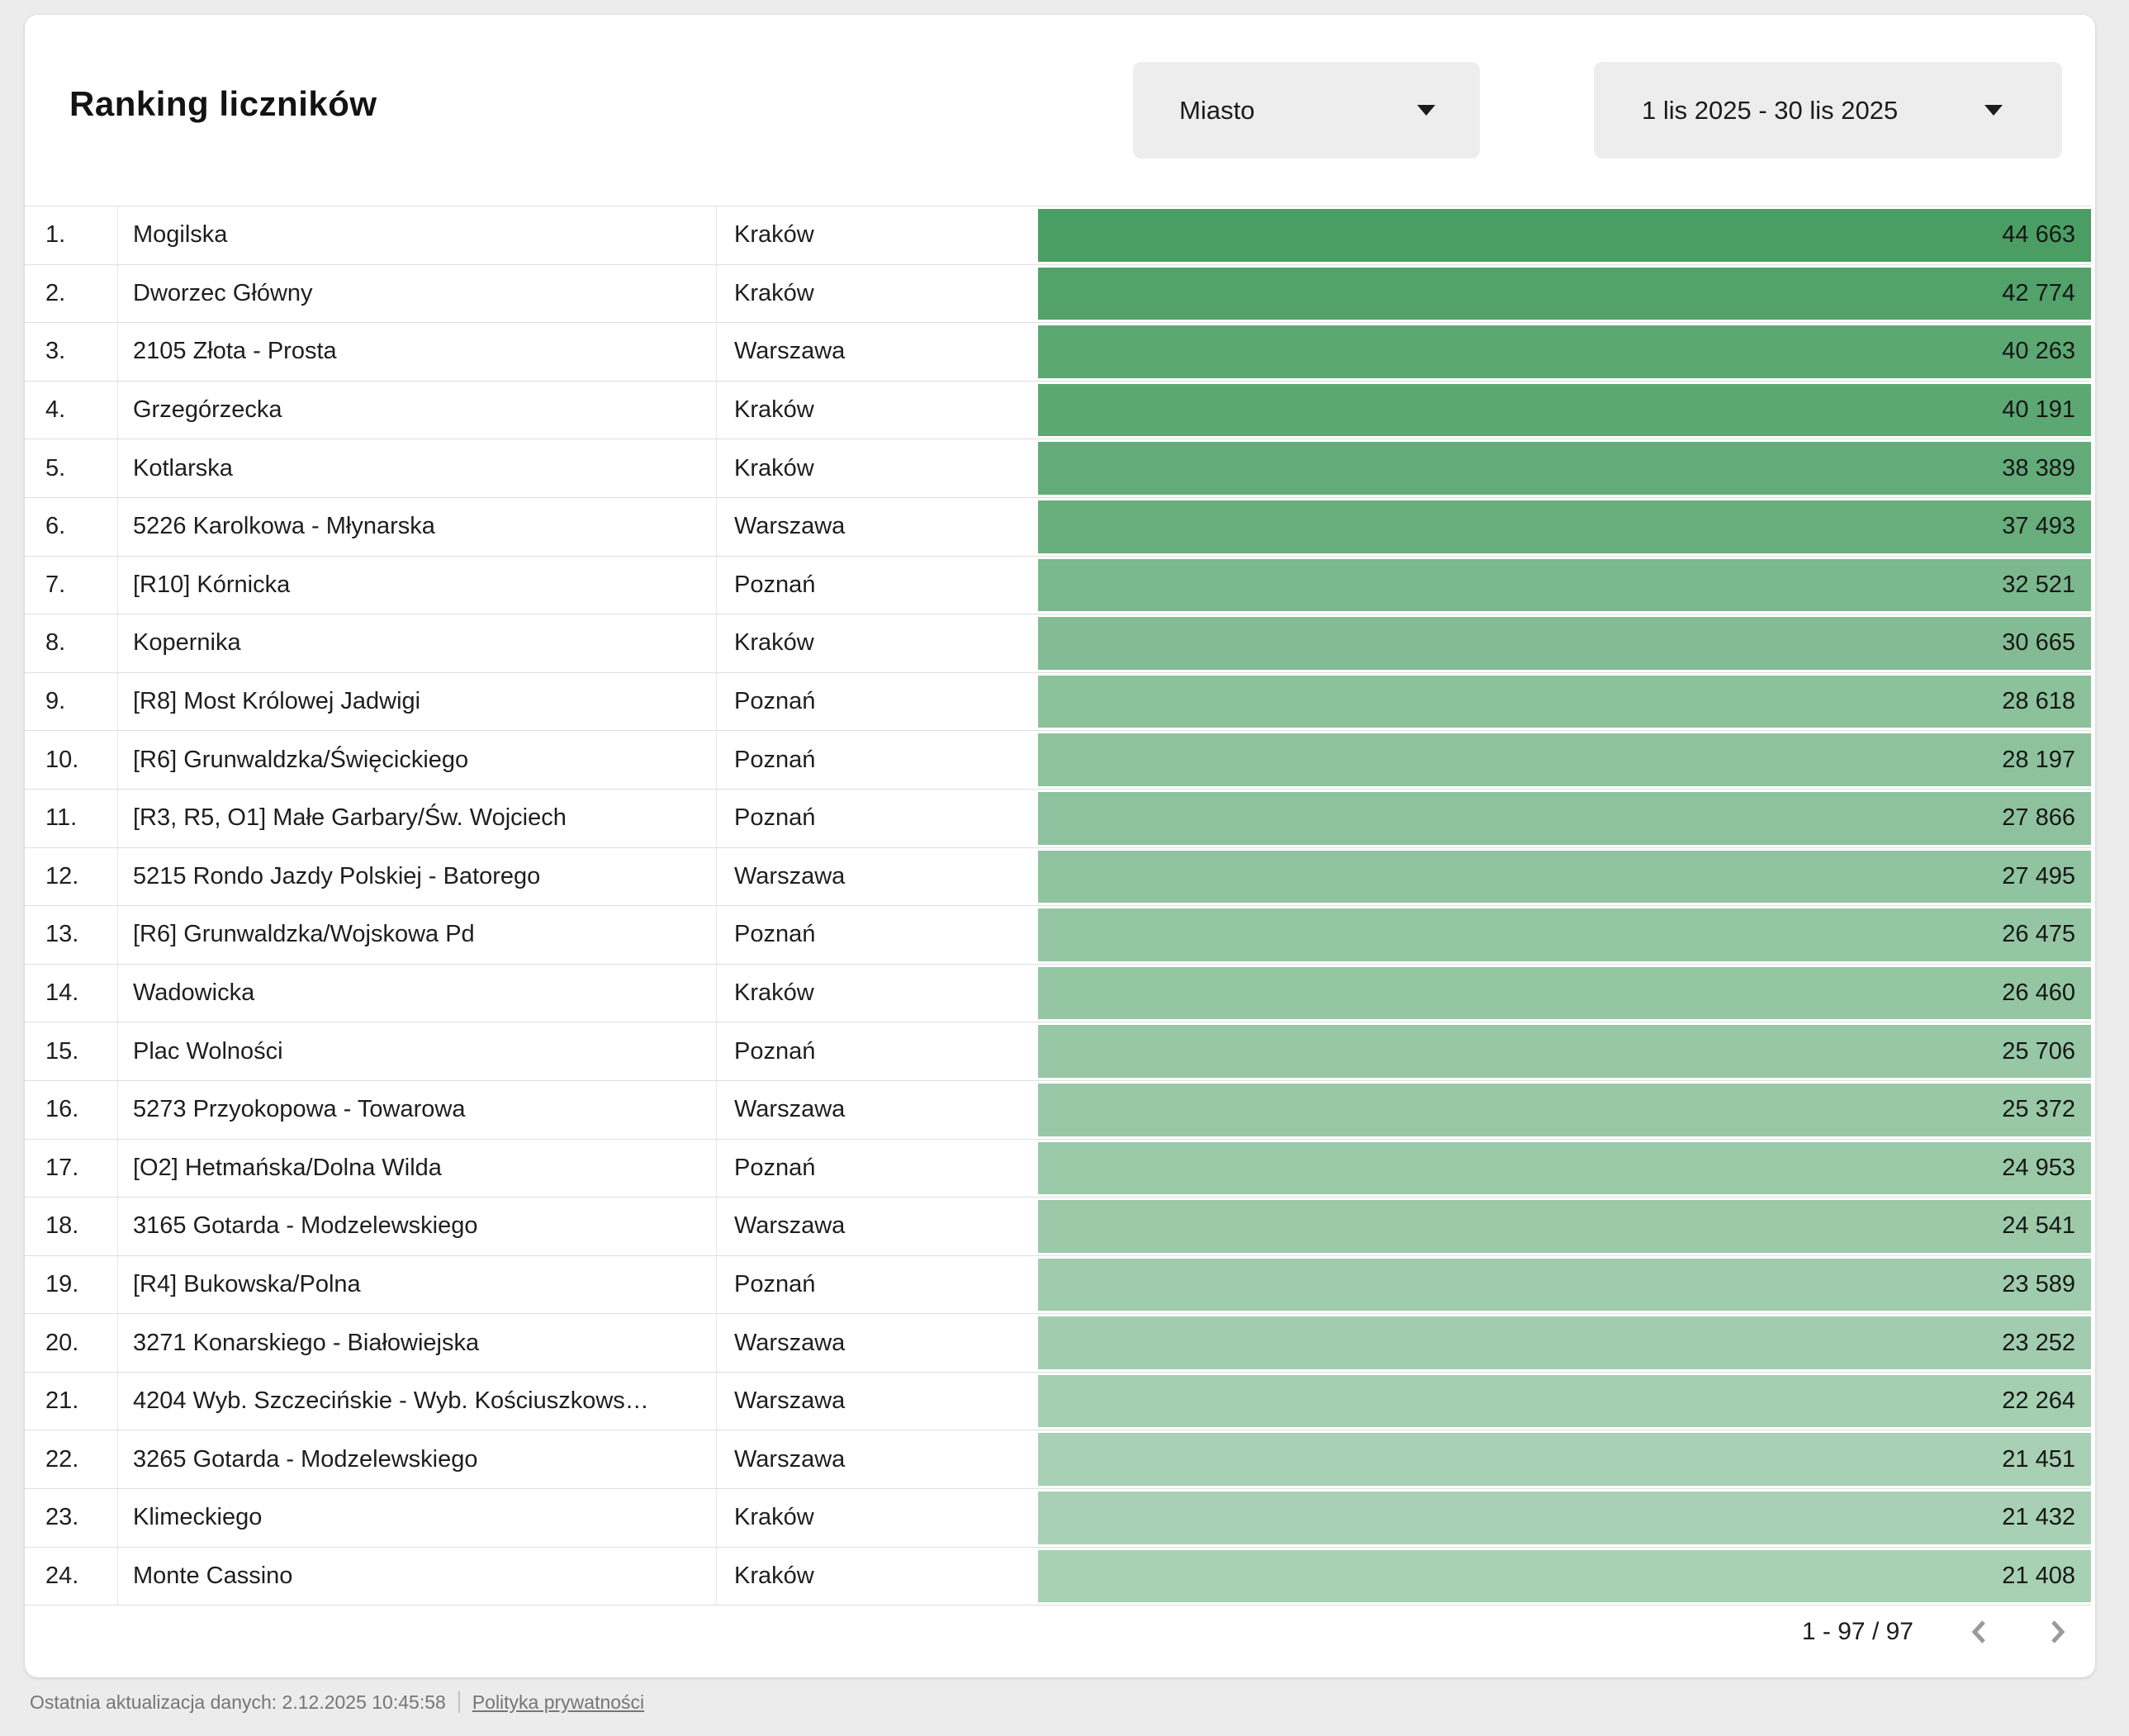 The image size is (2129, 1736). I want to click on table-row: 3. 2105 Złota - Prosta Warszawa 40 263, so click(1058, 352).